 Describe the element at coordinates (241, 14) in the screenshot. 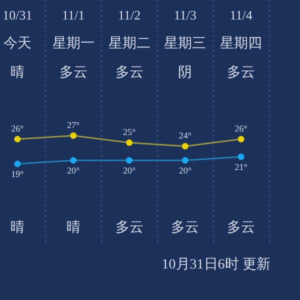

I see `x-tick-label: 11/4` at that location.